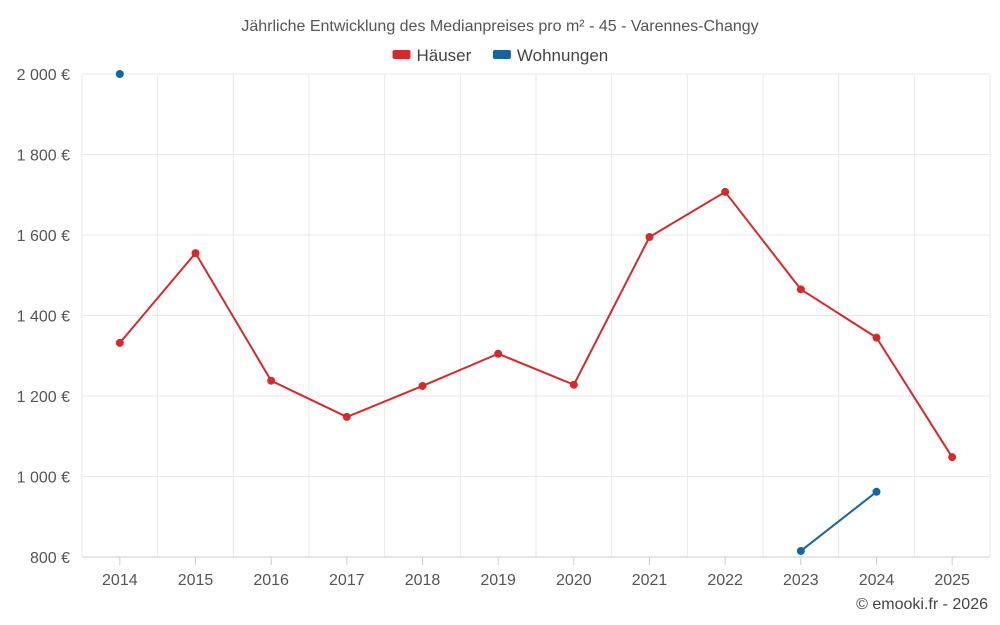 Image resolution: width=1000 pixels, height=625 pixels. Describe the element at coordinates (839, 521) in the screenshot. I see `series-line` at that location.